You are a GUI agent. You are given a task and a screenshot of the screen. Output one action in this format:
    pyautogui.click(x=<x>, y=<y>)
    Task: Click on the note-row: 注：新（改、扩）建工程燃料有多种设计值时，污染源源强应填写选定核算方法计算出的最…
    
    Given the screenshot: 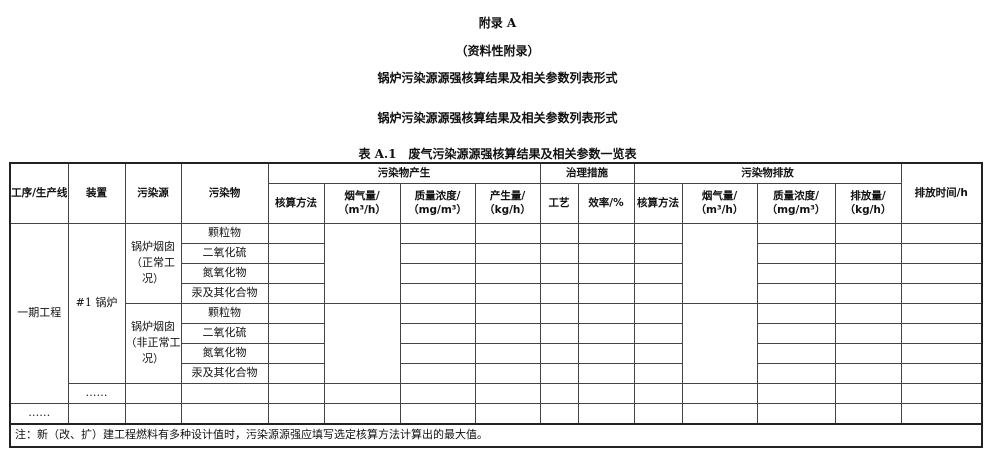 What is the action you would take?
    pyautogui.click(x=496, y=434)
    